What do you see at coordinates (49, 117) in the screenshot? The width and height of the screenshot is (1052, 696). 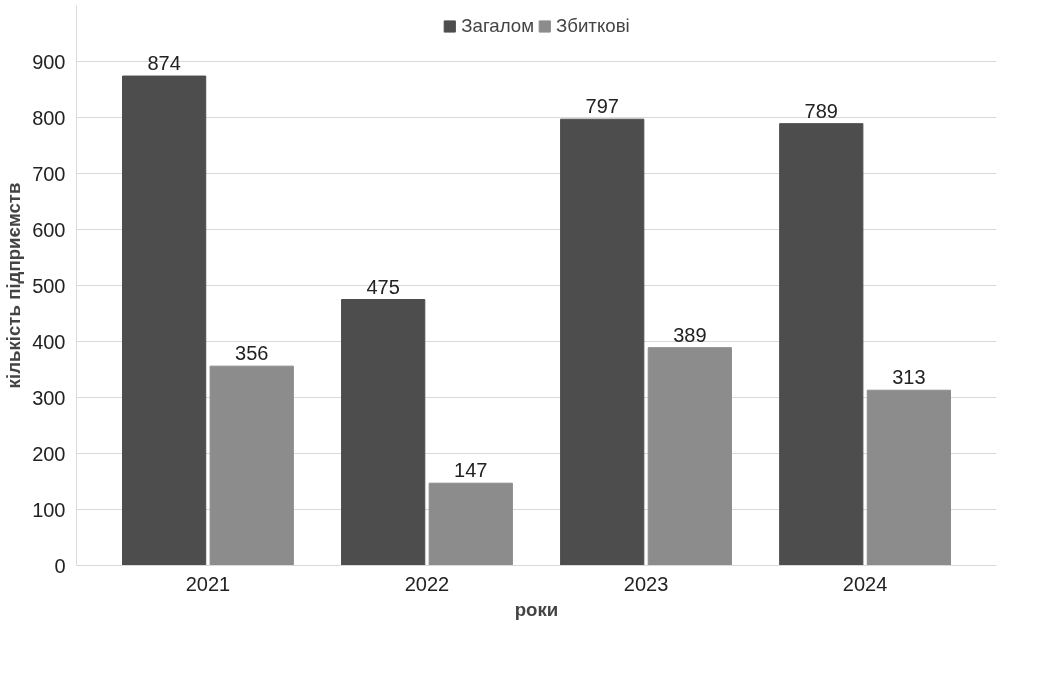 I see `y-tick-label: 800` at bounding box center [49, 117].